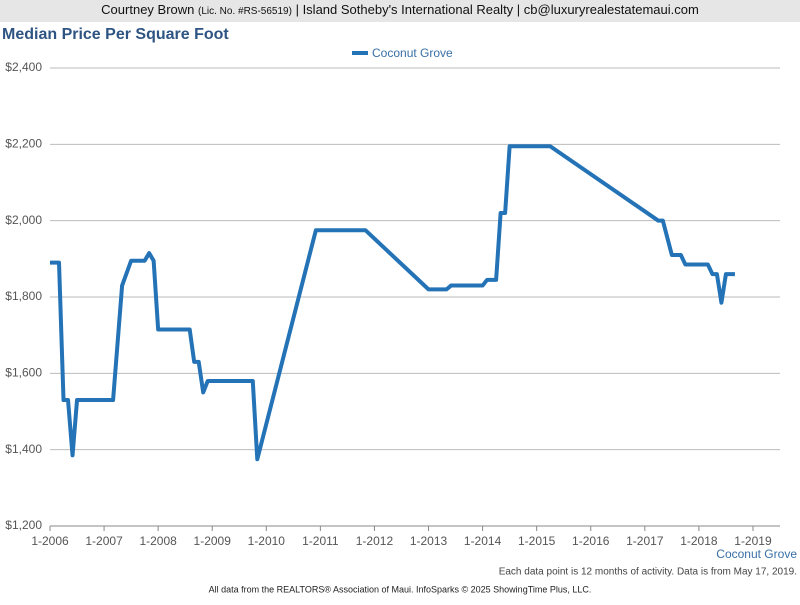 The height and width of the screenshot is (605, 800). What do you see at coordinates (753, 541) in the screenshot?
I see `x-tick-label: 1-2019` at bounding box center [753, 541].